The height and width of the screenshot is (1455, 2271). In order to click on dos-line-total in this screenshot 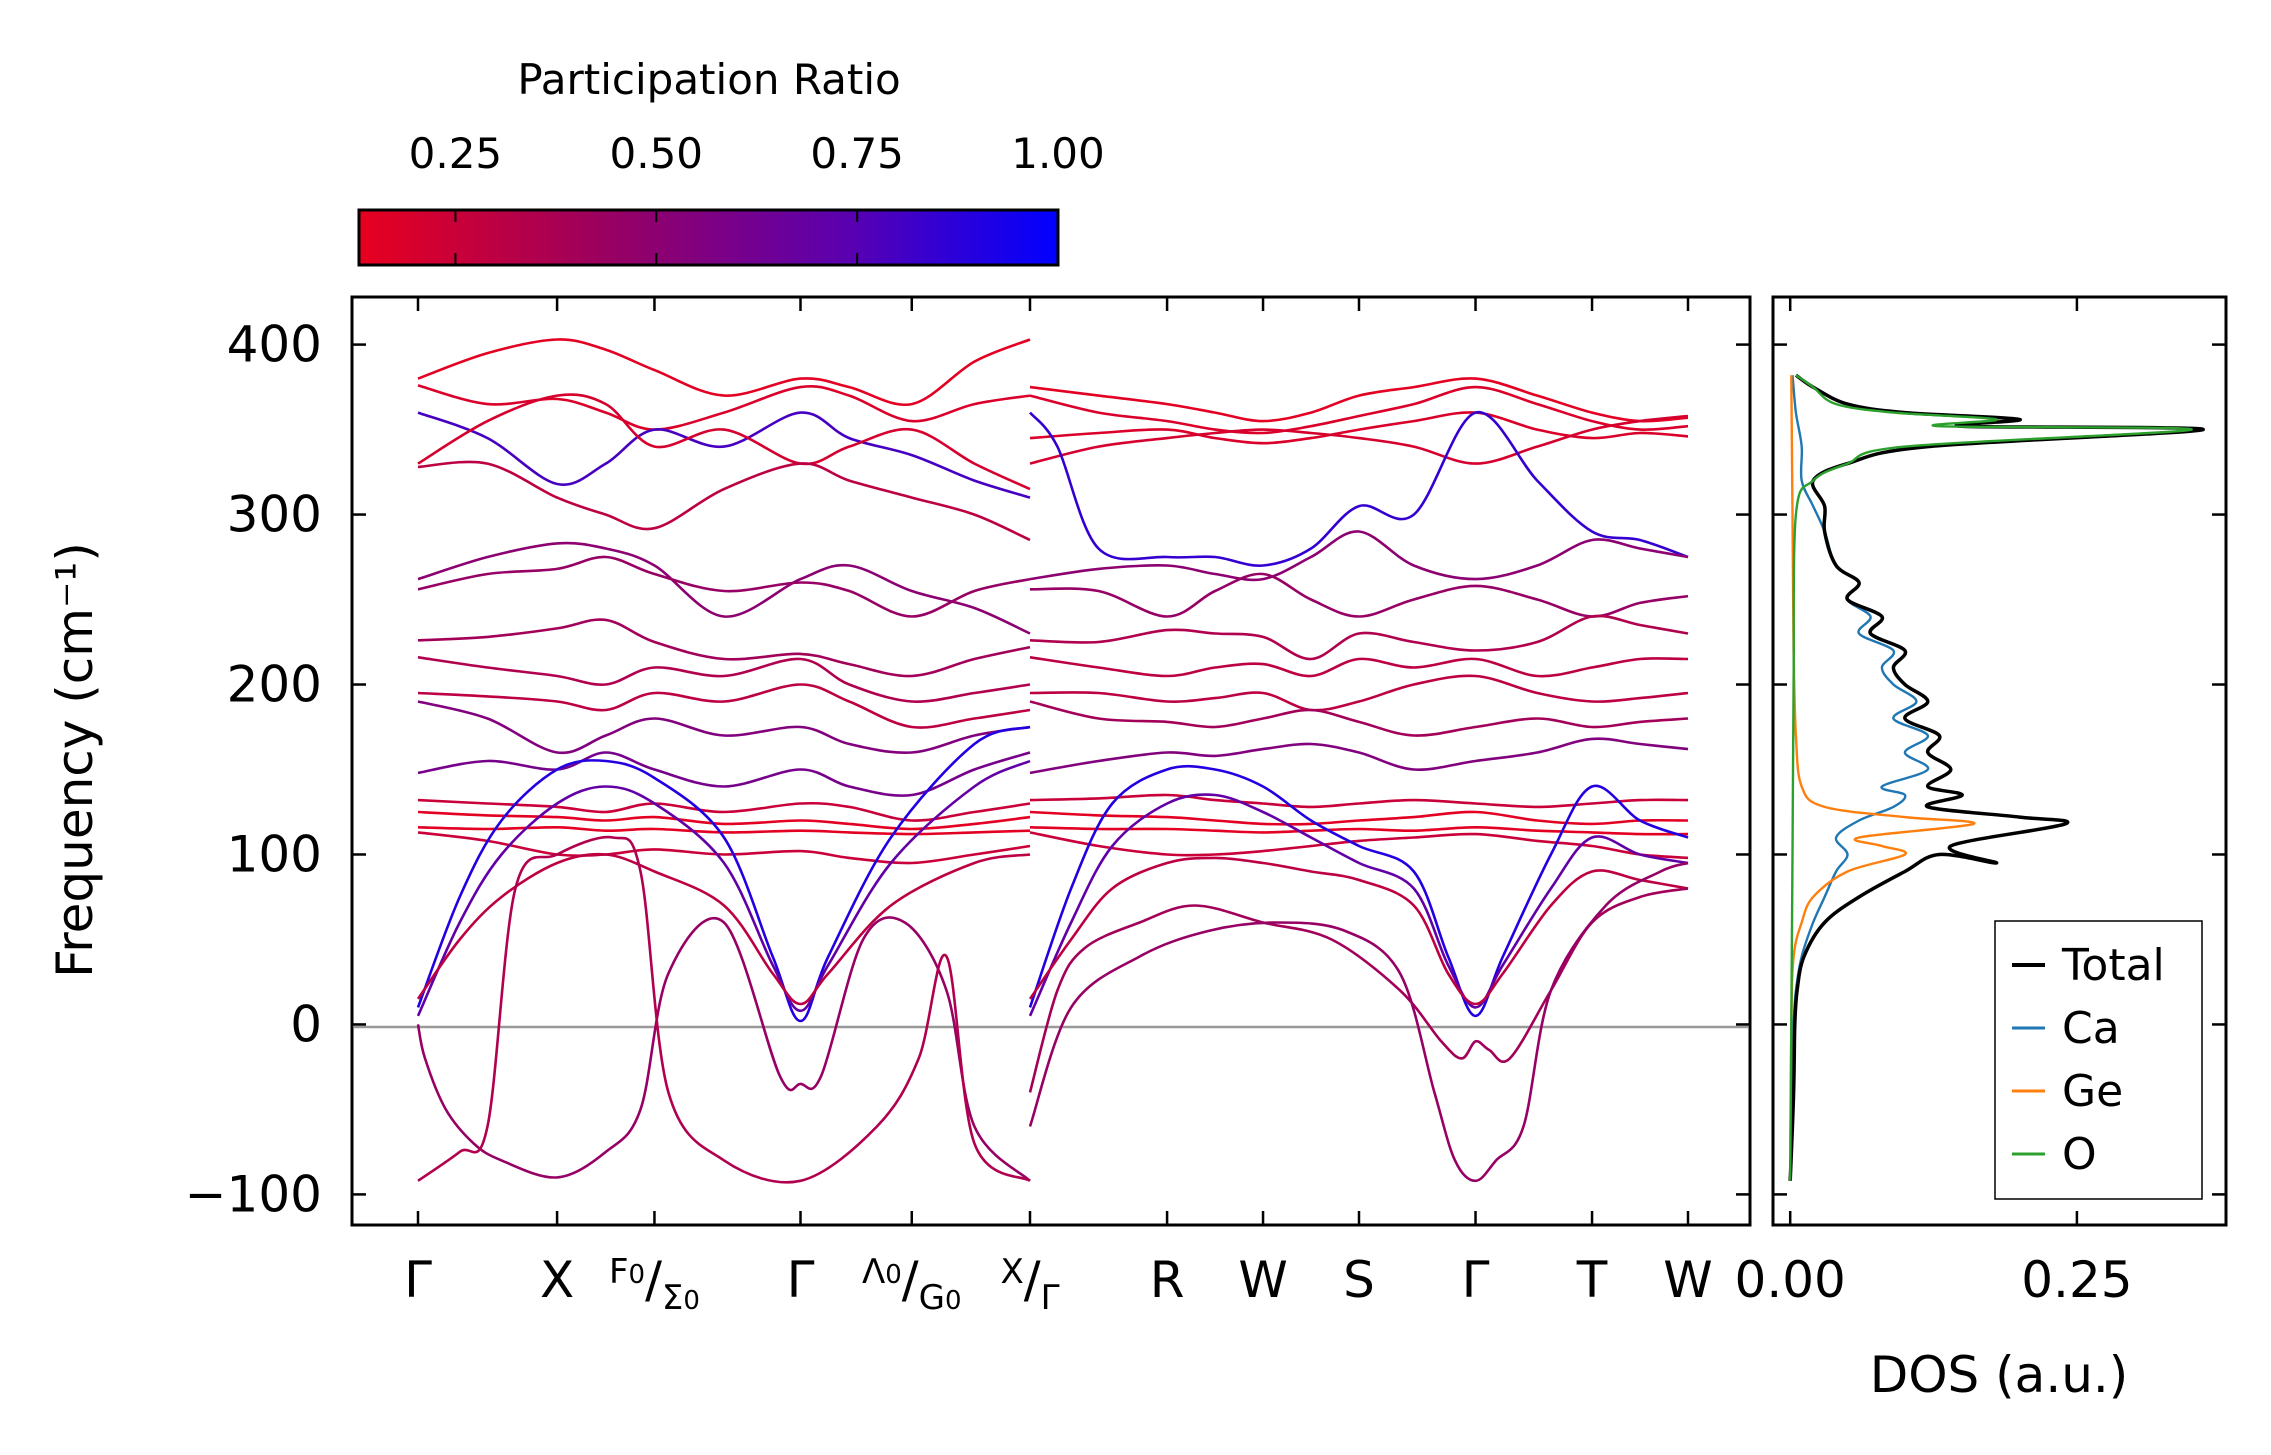, I will do `click(1996, 777)`.